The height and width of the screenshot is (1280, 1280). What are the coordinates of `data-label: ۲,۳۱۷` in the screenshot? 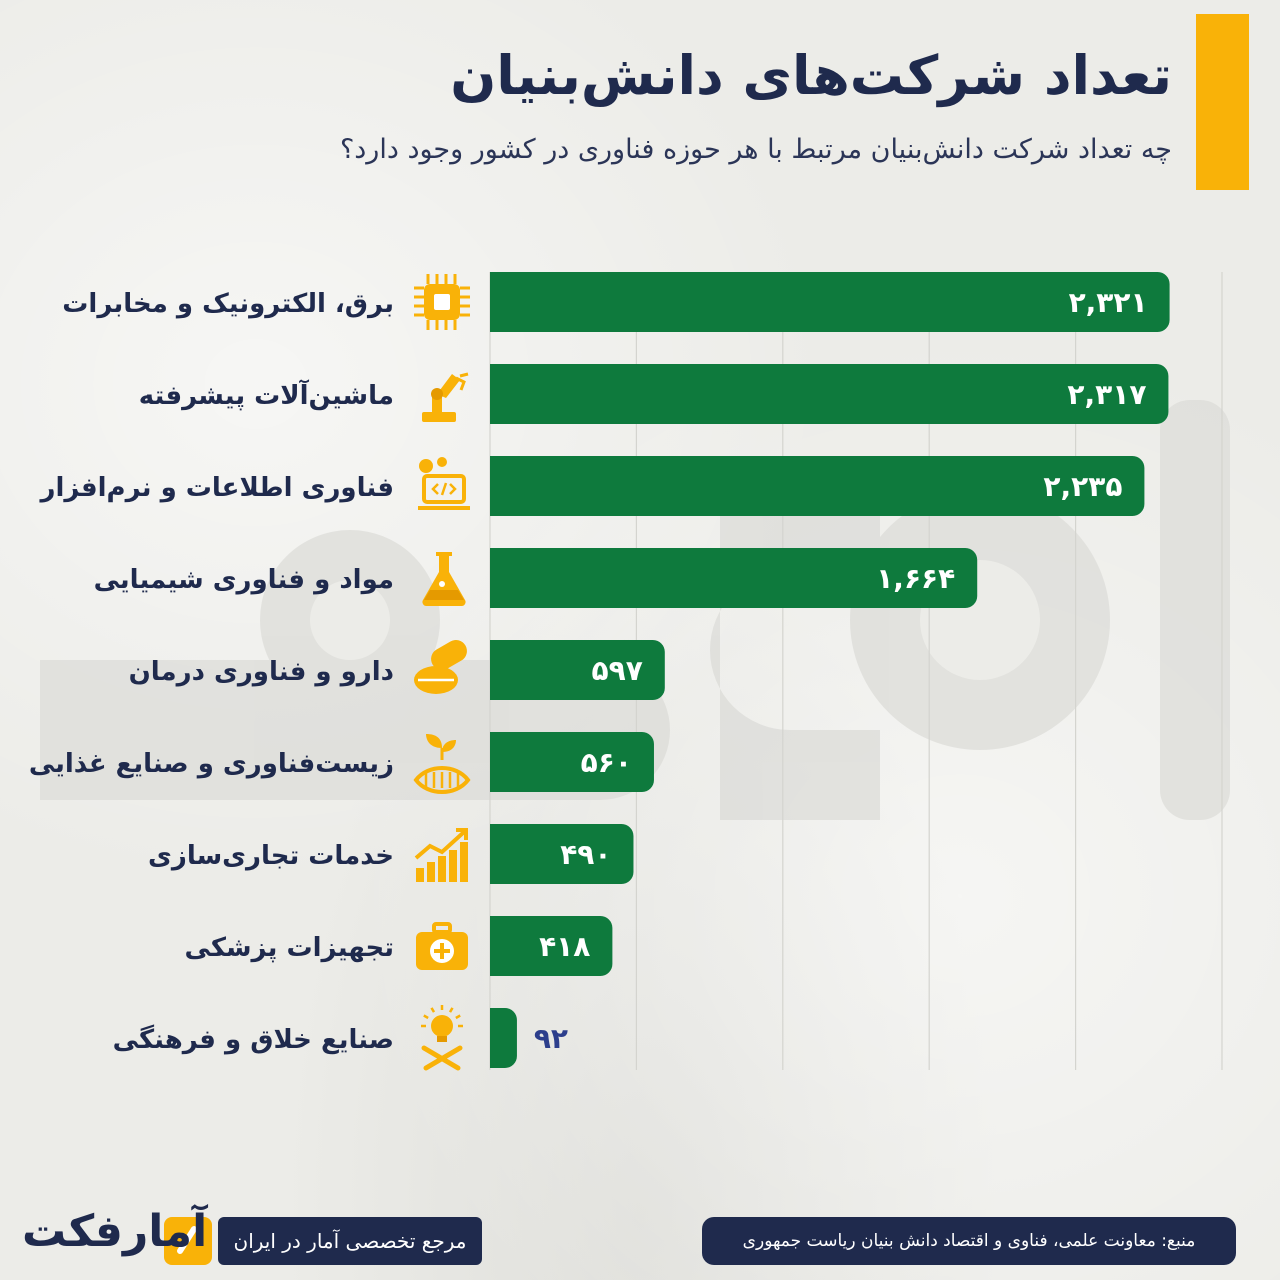 It's located at (1106, 394).